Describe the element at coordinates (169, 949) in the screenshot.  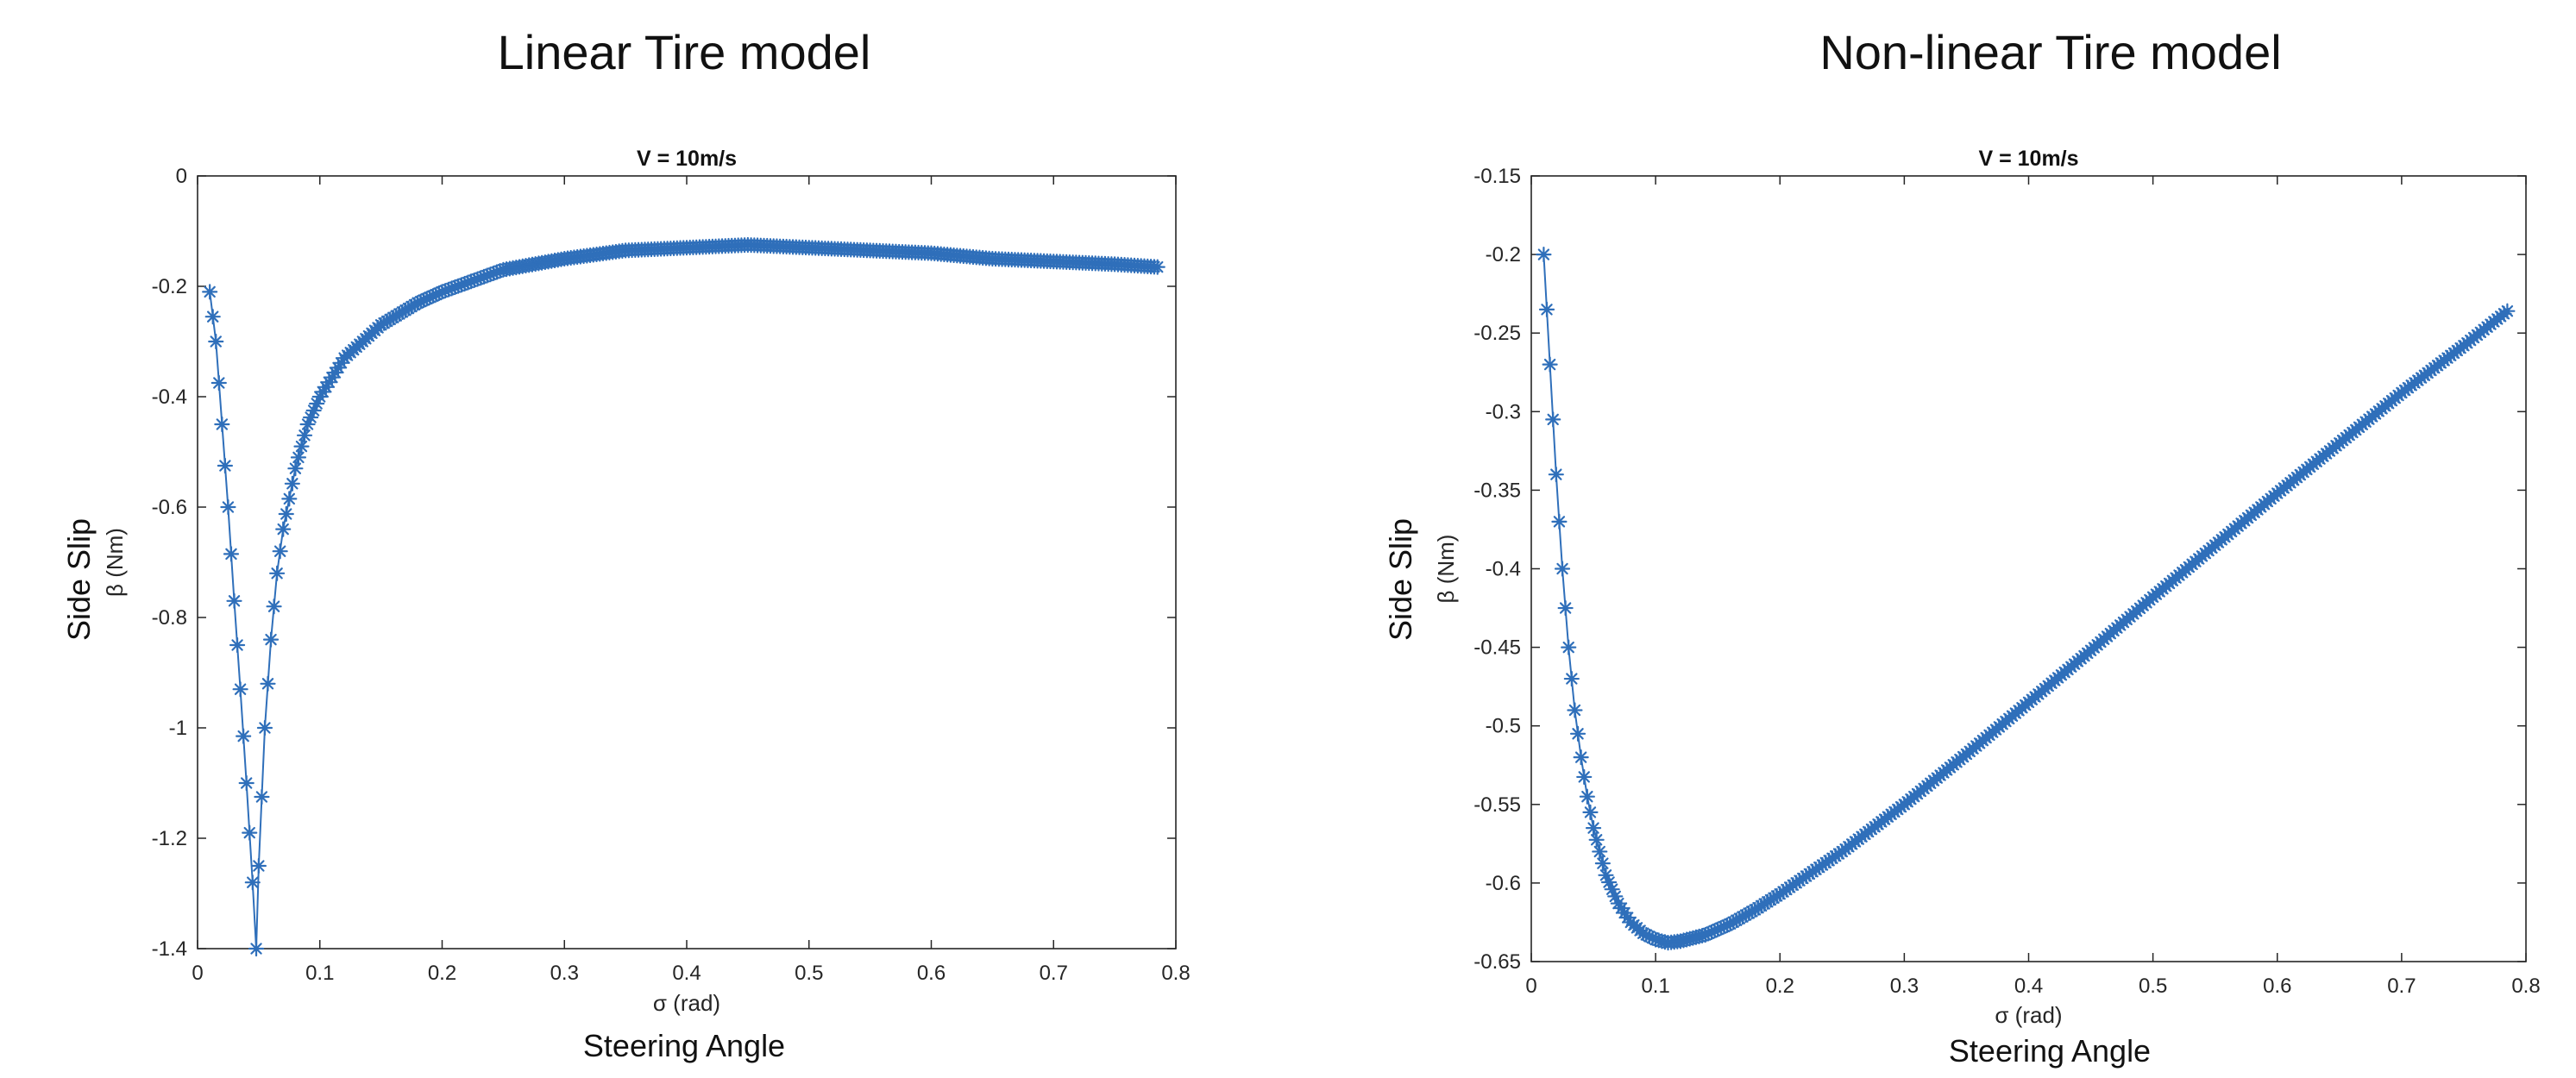
I see `y-tick-label: -1.4` at that location.